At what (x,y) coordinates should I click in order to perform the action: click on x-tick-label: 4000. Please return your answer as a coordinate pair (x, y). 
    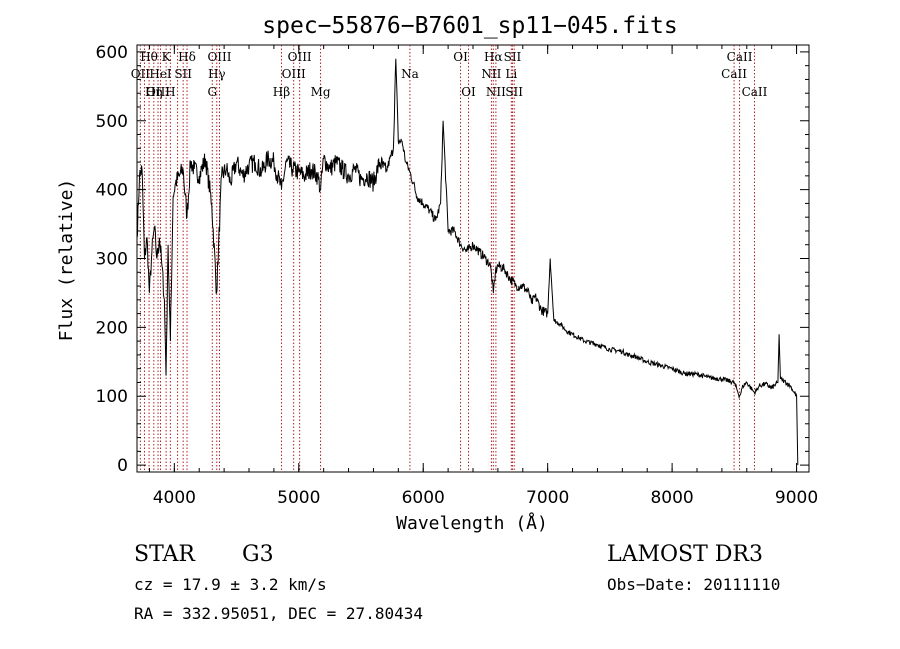
    Looking at the image, I should click on (174, 498).